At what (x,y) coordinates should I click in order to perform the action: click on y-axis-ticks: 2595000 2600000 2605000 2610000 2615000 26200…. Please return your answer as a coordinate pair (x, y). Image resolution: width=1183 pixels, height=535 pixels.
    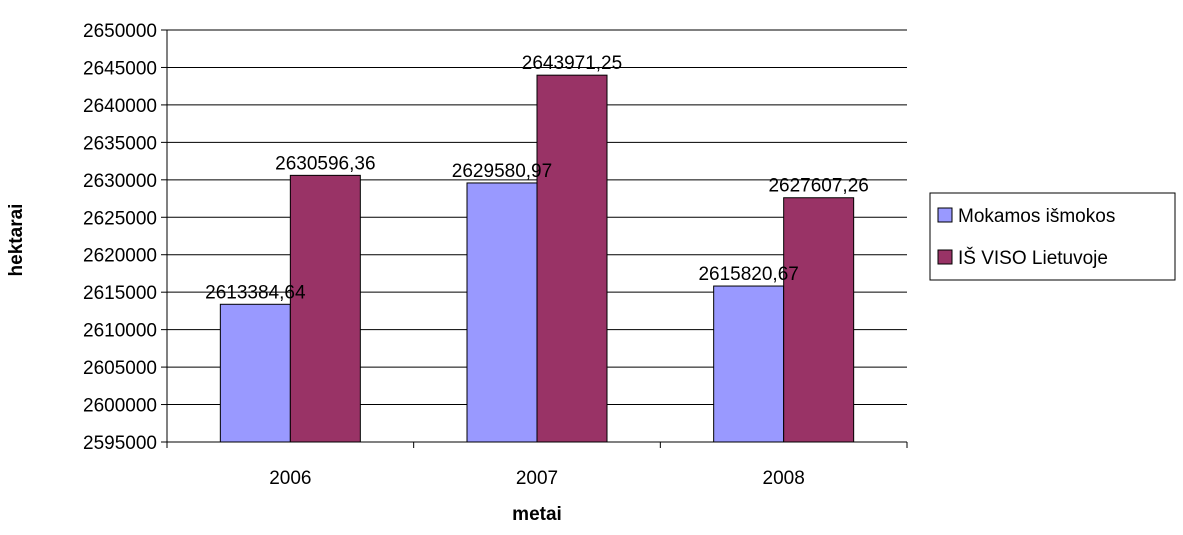
    Looking at the image, I should click on (125, 237).